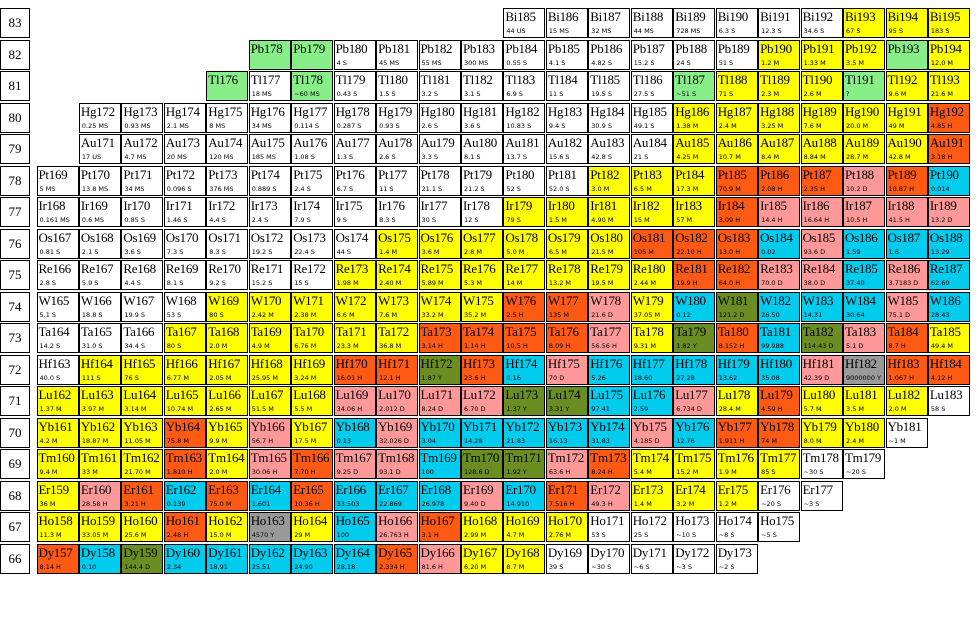  I want to click on half-life-label: ~51 S, so click(686, 94).